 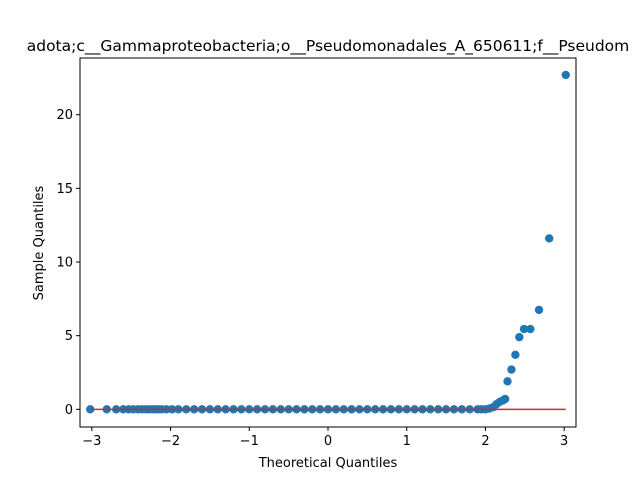 What do you see at coordinates (64, 115) in the screenshot?
I see `y-tick-label: 20` at bounding box center [64, 115].